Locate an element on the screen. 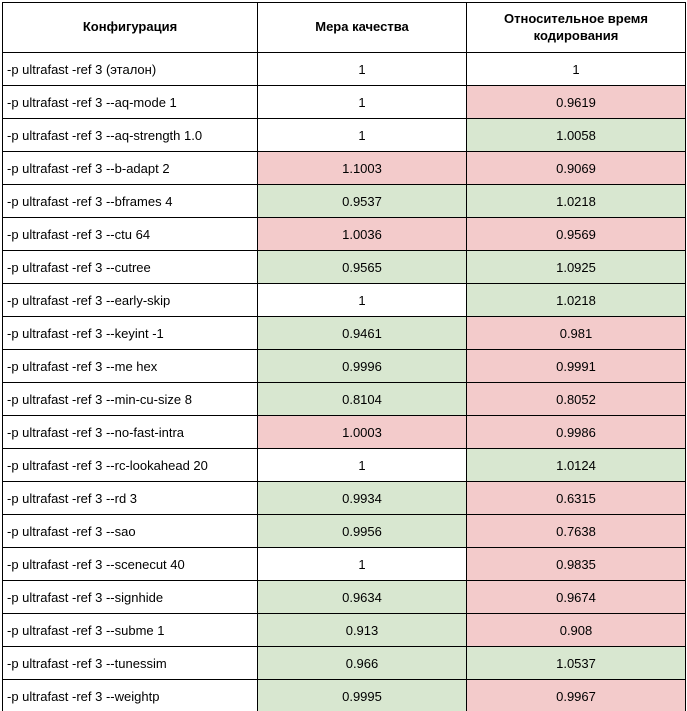 The image size is (687, 711). quality-value-cell: 0.9956 is located at coordinates (362, 531).